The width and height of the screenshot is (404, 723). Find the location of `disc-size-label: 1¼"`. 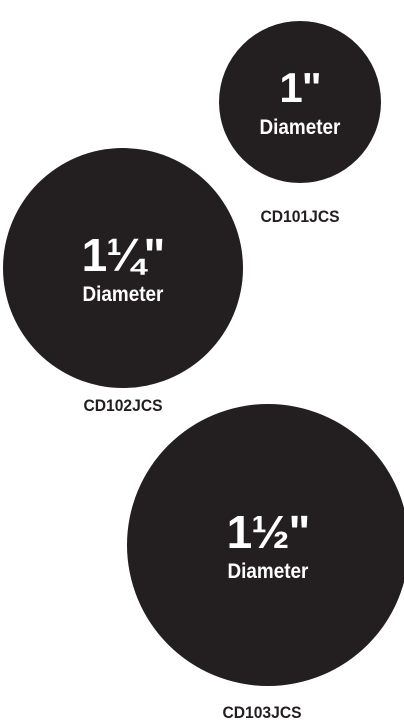

disc-size-label: 1¼" is located at coordinates (123, 254).